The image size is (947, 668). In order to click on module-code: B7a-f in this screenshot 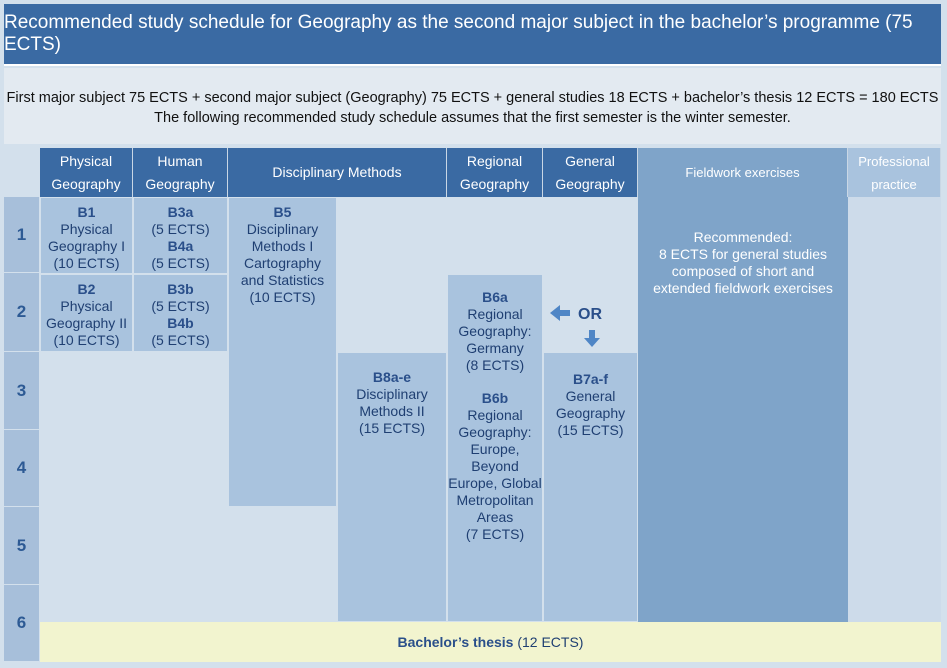, I will do `click(590, 379)`.